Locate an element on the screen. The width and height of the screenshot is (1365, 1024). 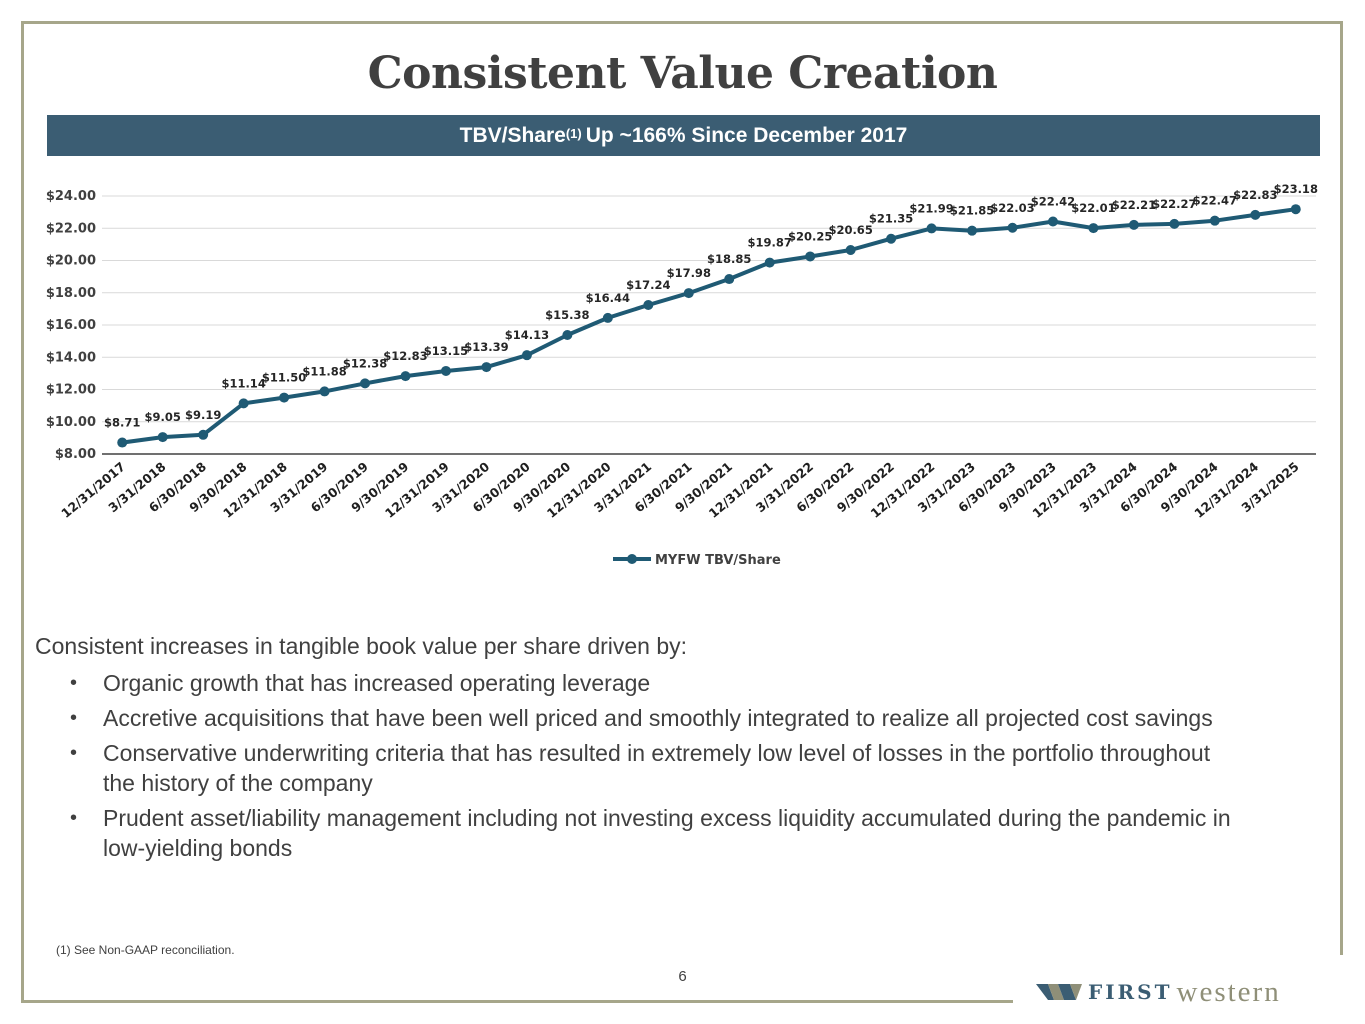
data-label: $11.14 is located at coordinates (243, 383).